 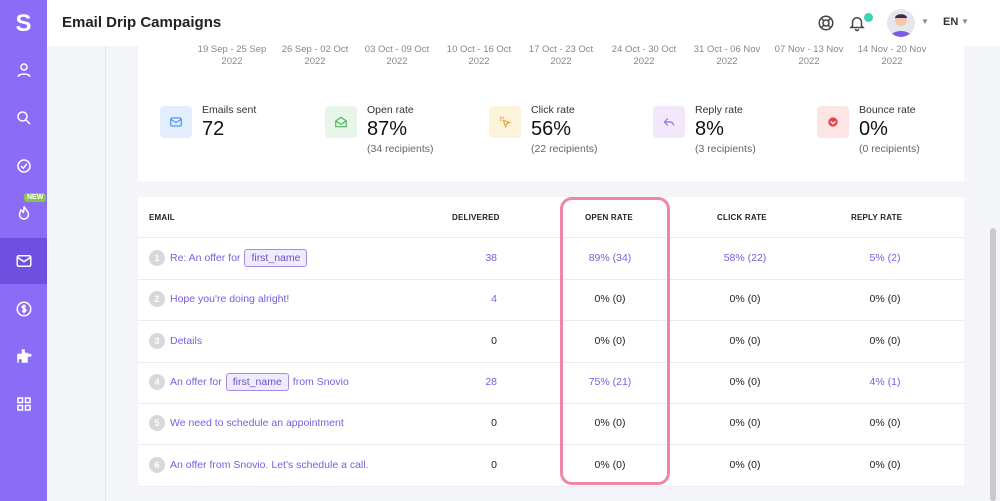 I want to click on week-range: 03 Oct - 09 Oct, so click(x=397, y=49).